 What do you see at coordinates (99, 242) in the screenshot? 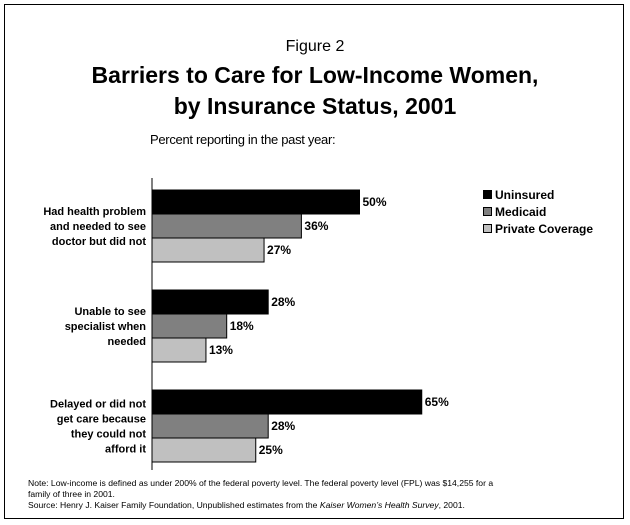
I see `category-label: doctor but did not` at bounding box center [99, 242].